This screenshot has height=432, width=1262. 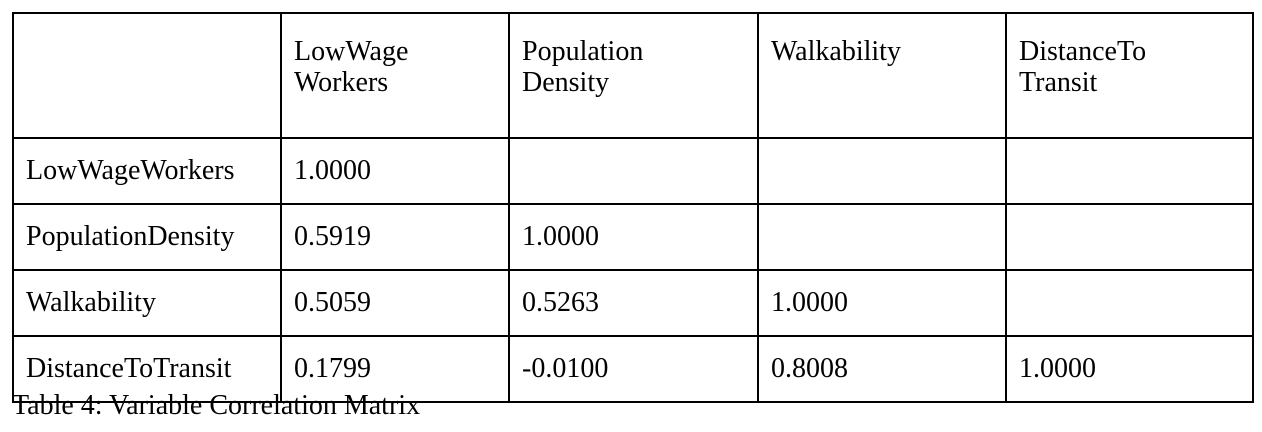 I want to click on value-cell: 0.5263, so click(x=633, y=303).